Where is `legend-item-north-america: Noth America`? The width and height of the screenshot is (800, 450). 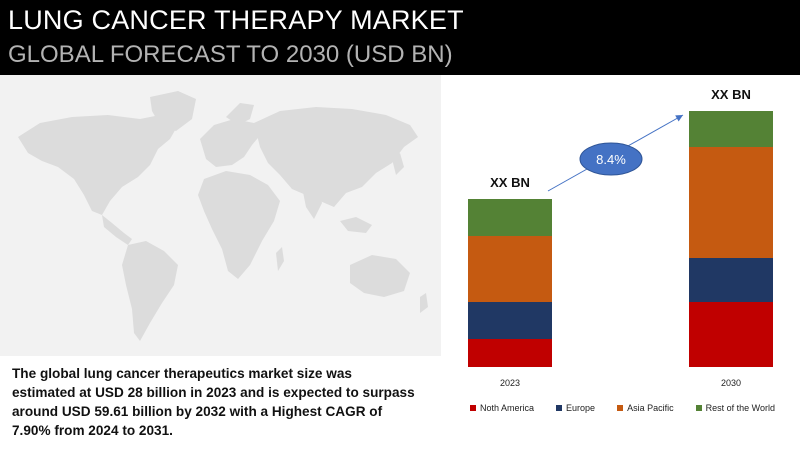 legend-item-north-america: Noth America is located at coordinates (502, 408).